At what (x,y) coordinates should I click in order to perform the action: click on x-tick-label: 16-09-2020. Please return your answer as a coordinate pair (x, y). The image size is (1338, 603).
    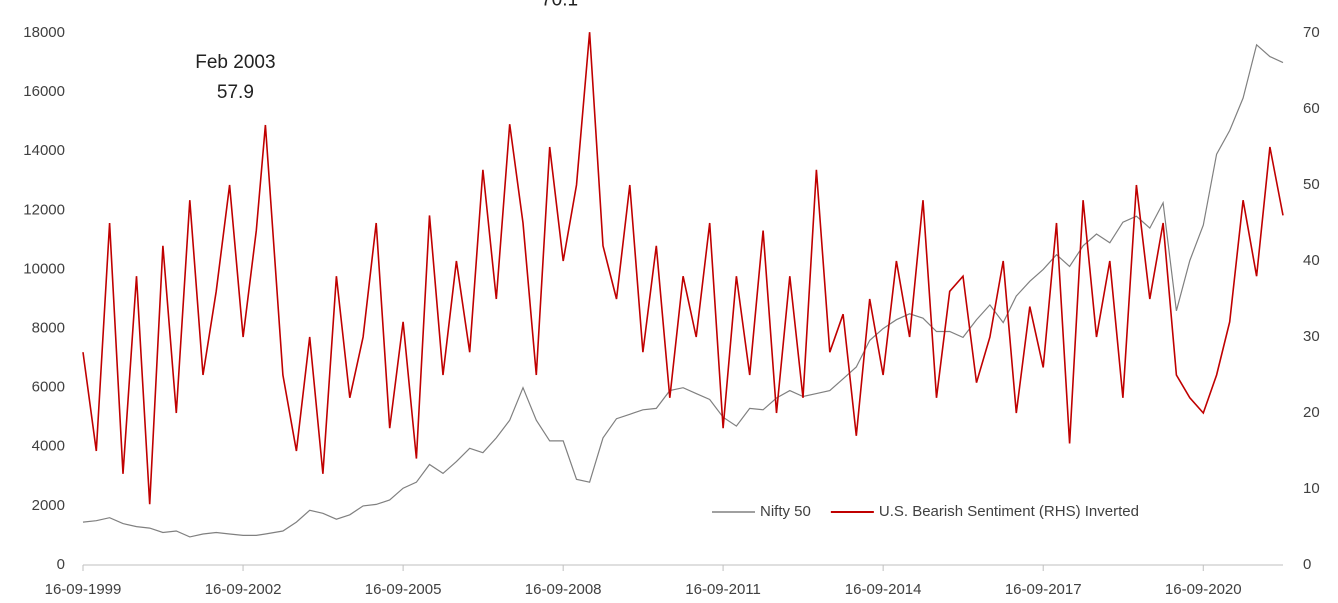
    Looking at the image, I should click on (1203, 589).